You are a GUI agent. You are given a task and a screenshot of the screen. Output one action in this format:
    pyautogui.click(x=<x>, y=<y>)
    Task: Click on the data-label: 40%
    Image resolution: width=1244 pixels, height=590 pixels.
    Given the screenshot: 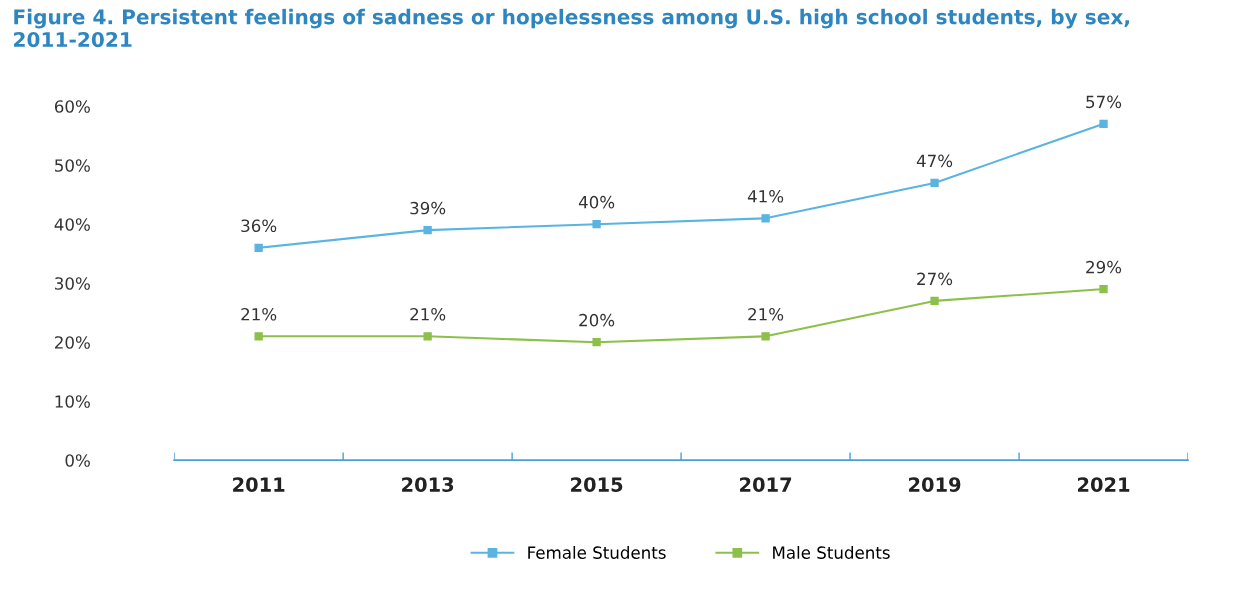 What is the action you would take?
    pyautogui.click(x=596, y=202)
    